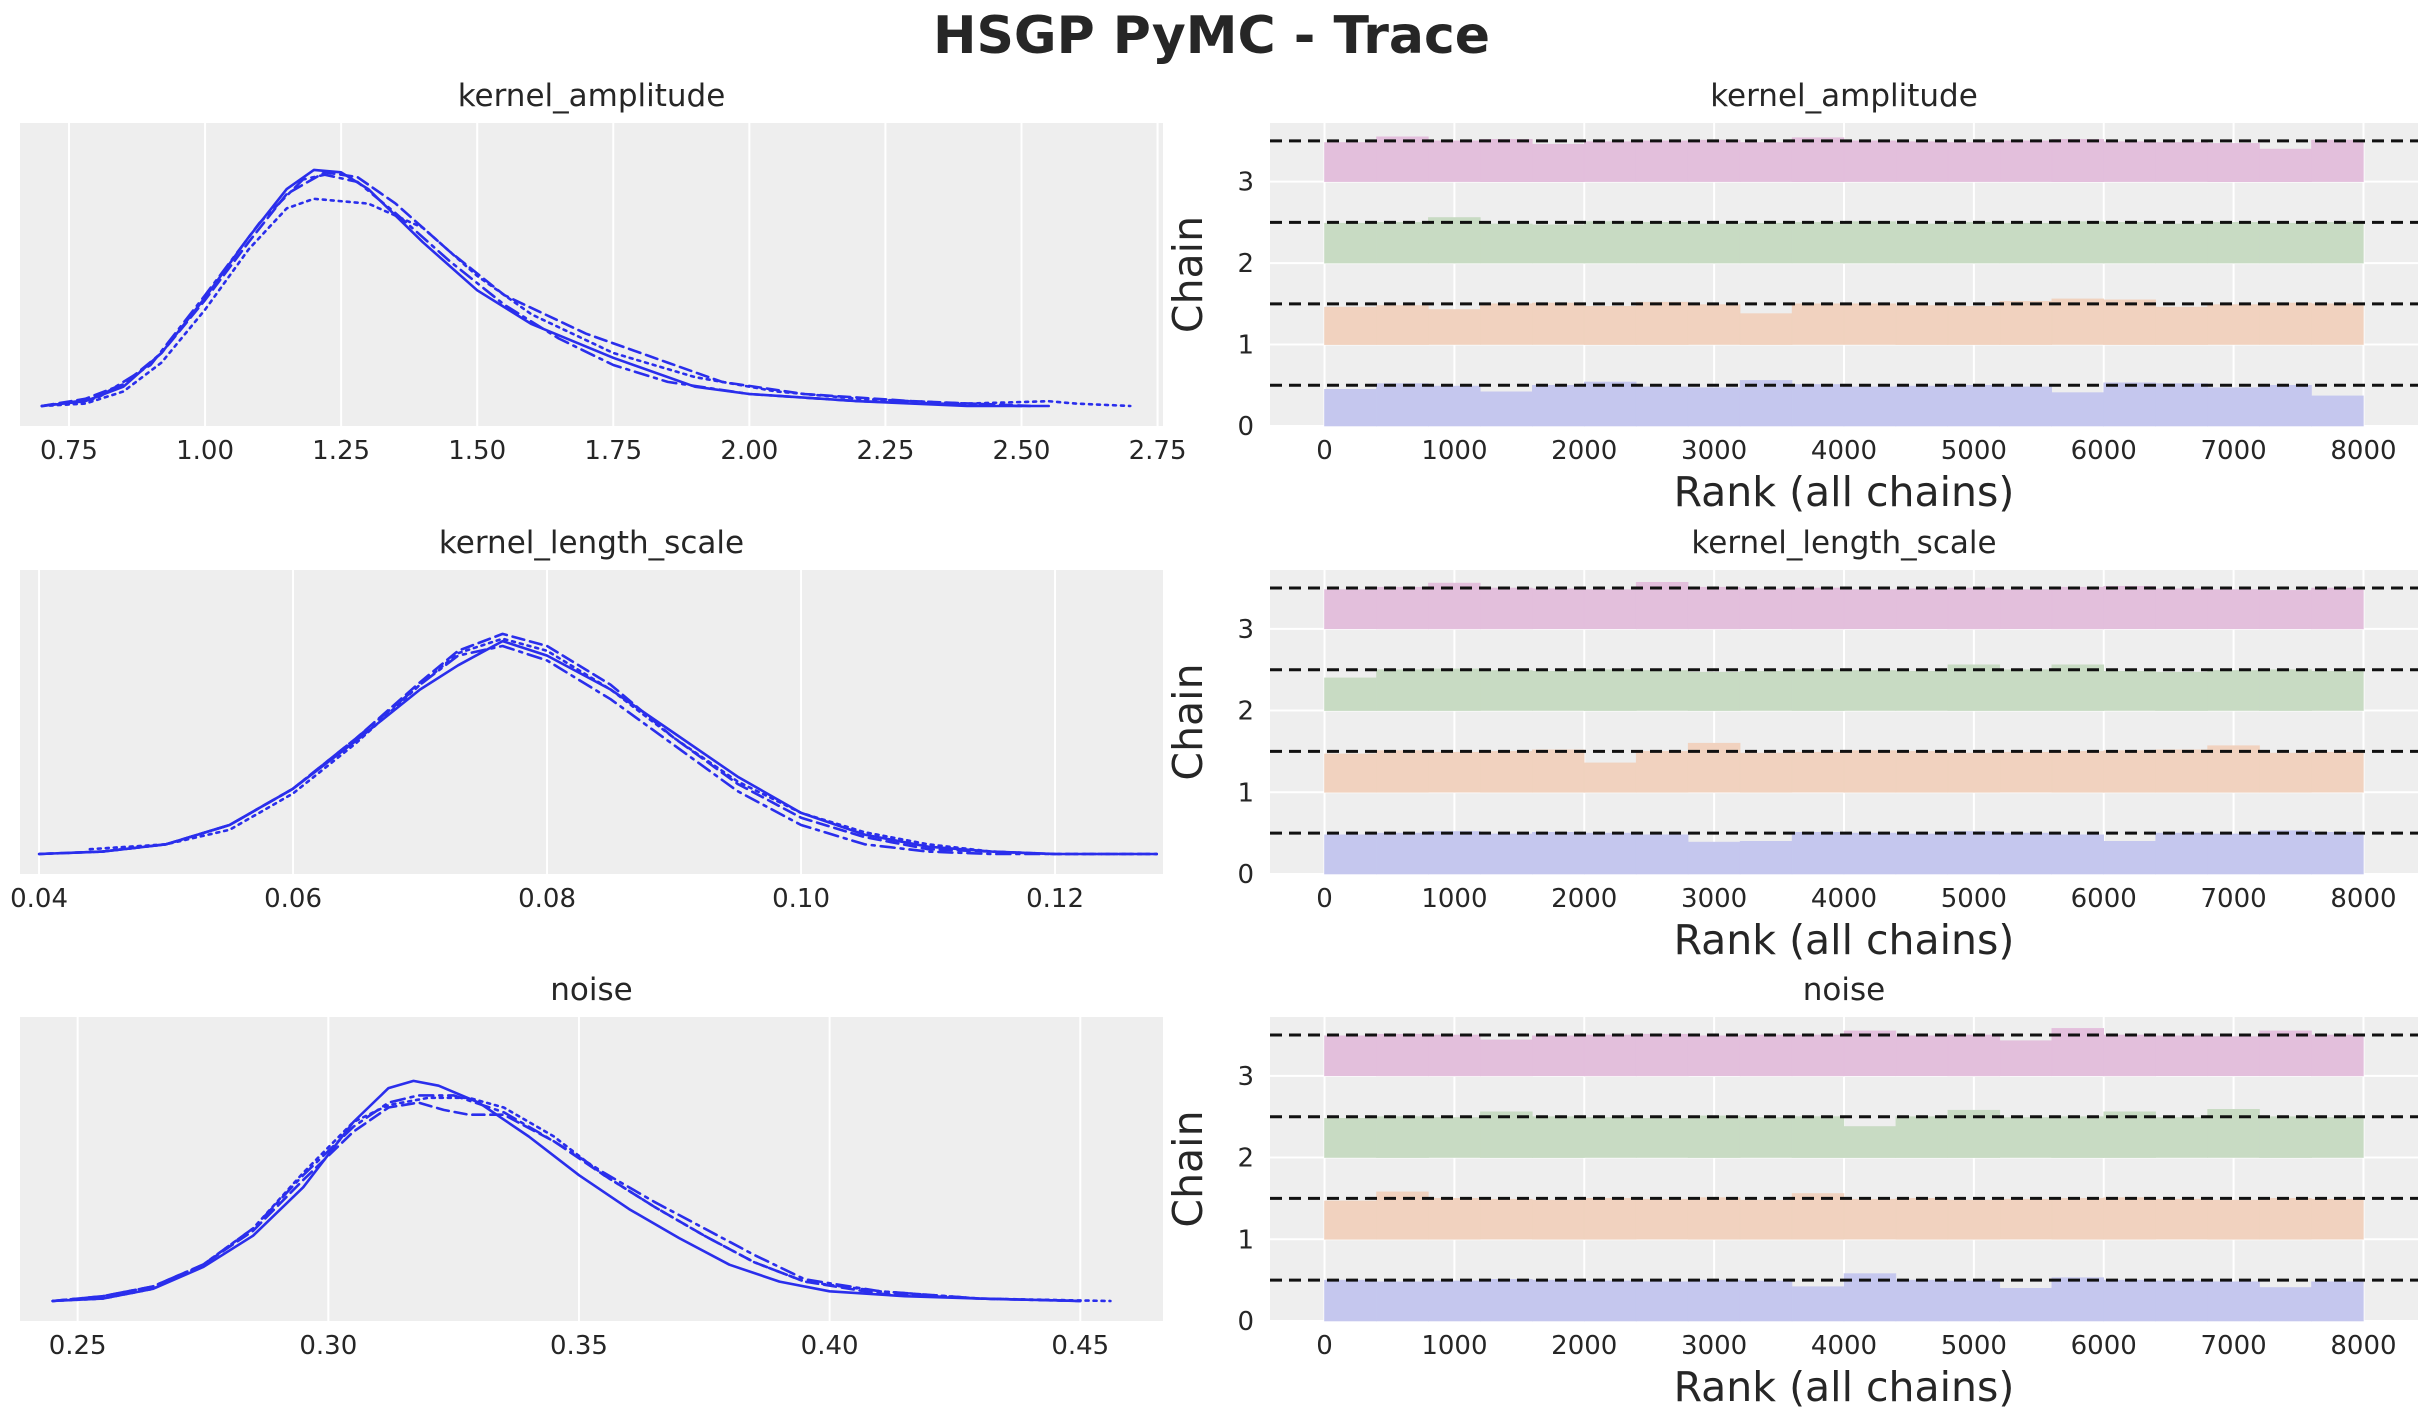 The image size is (2423, 1423). Describe the element at coordinates (78, 1346) in the screenshot. I see `x-tick-label: 0.25` at that location.